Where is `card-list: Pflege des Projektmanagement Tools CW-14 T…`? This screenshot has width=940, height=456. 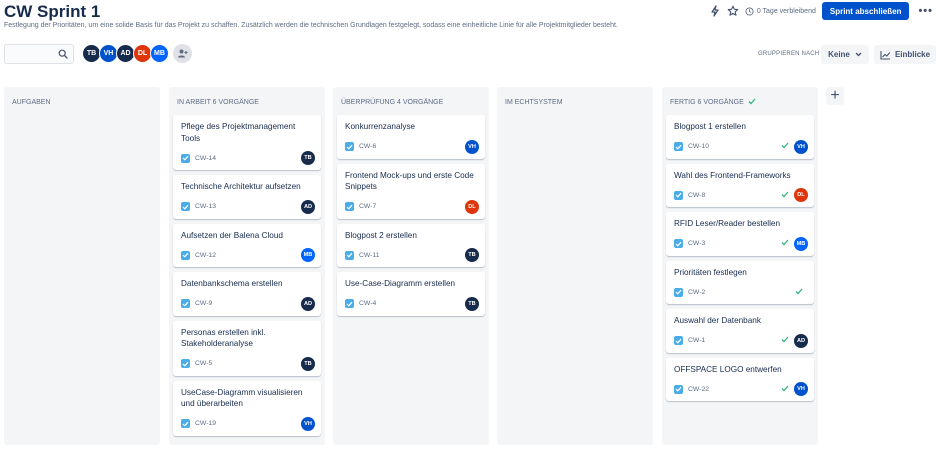 card-list: Pflege des Projektmanagement Tools CW-14 T… is located at coordinates (247, 272).